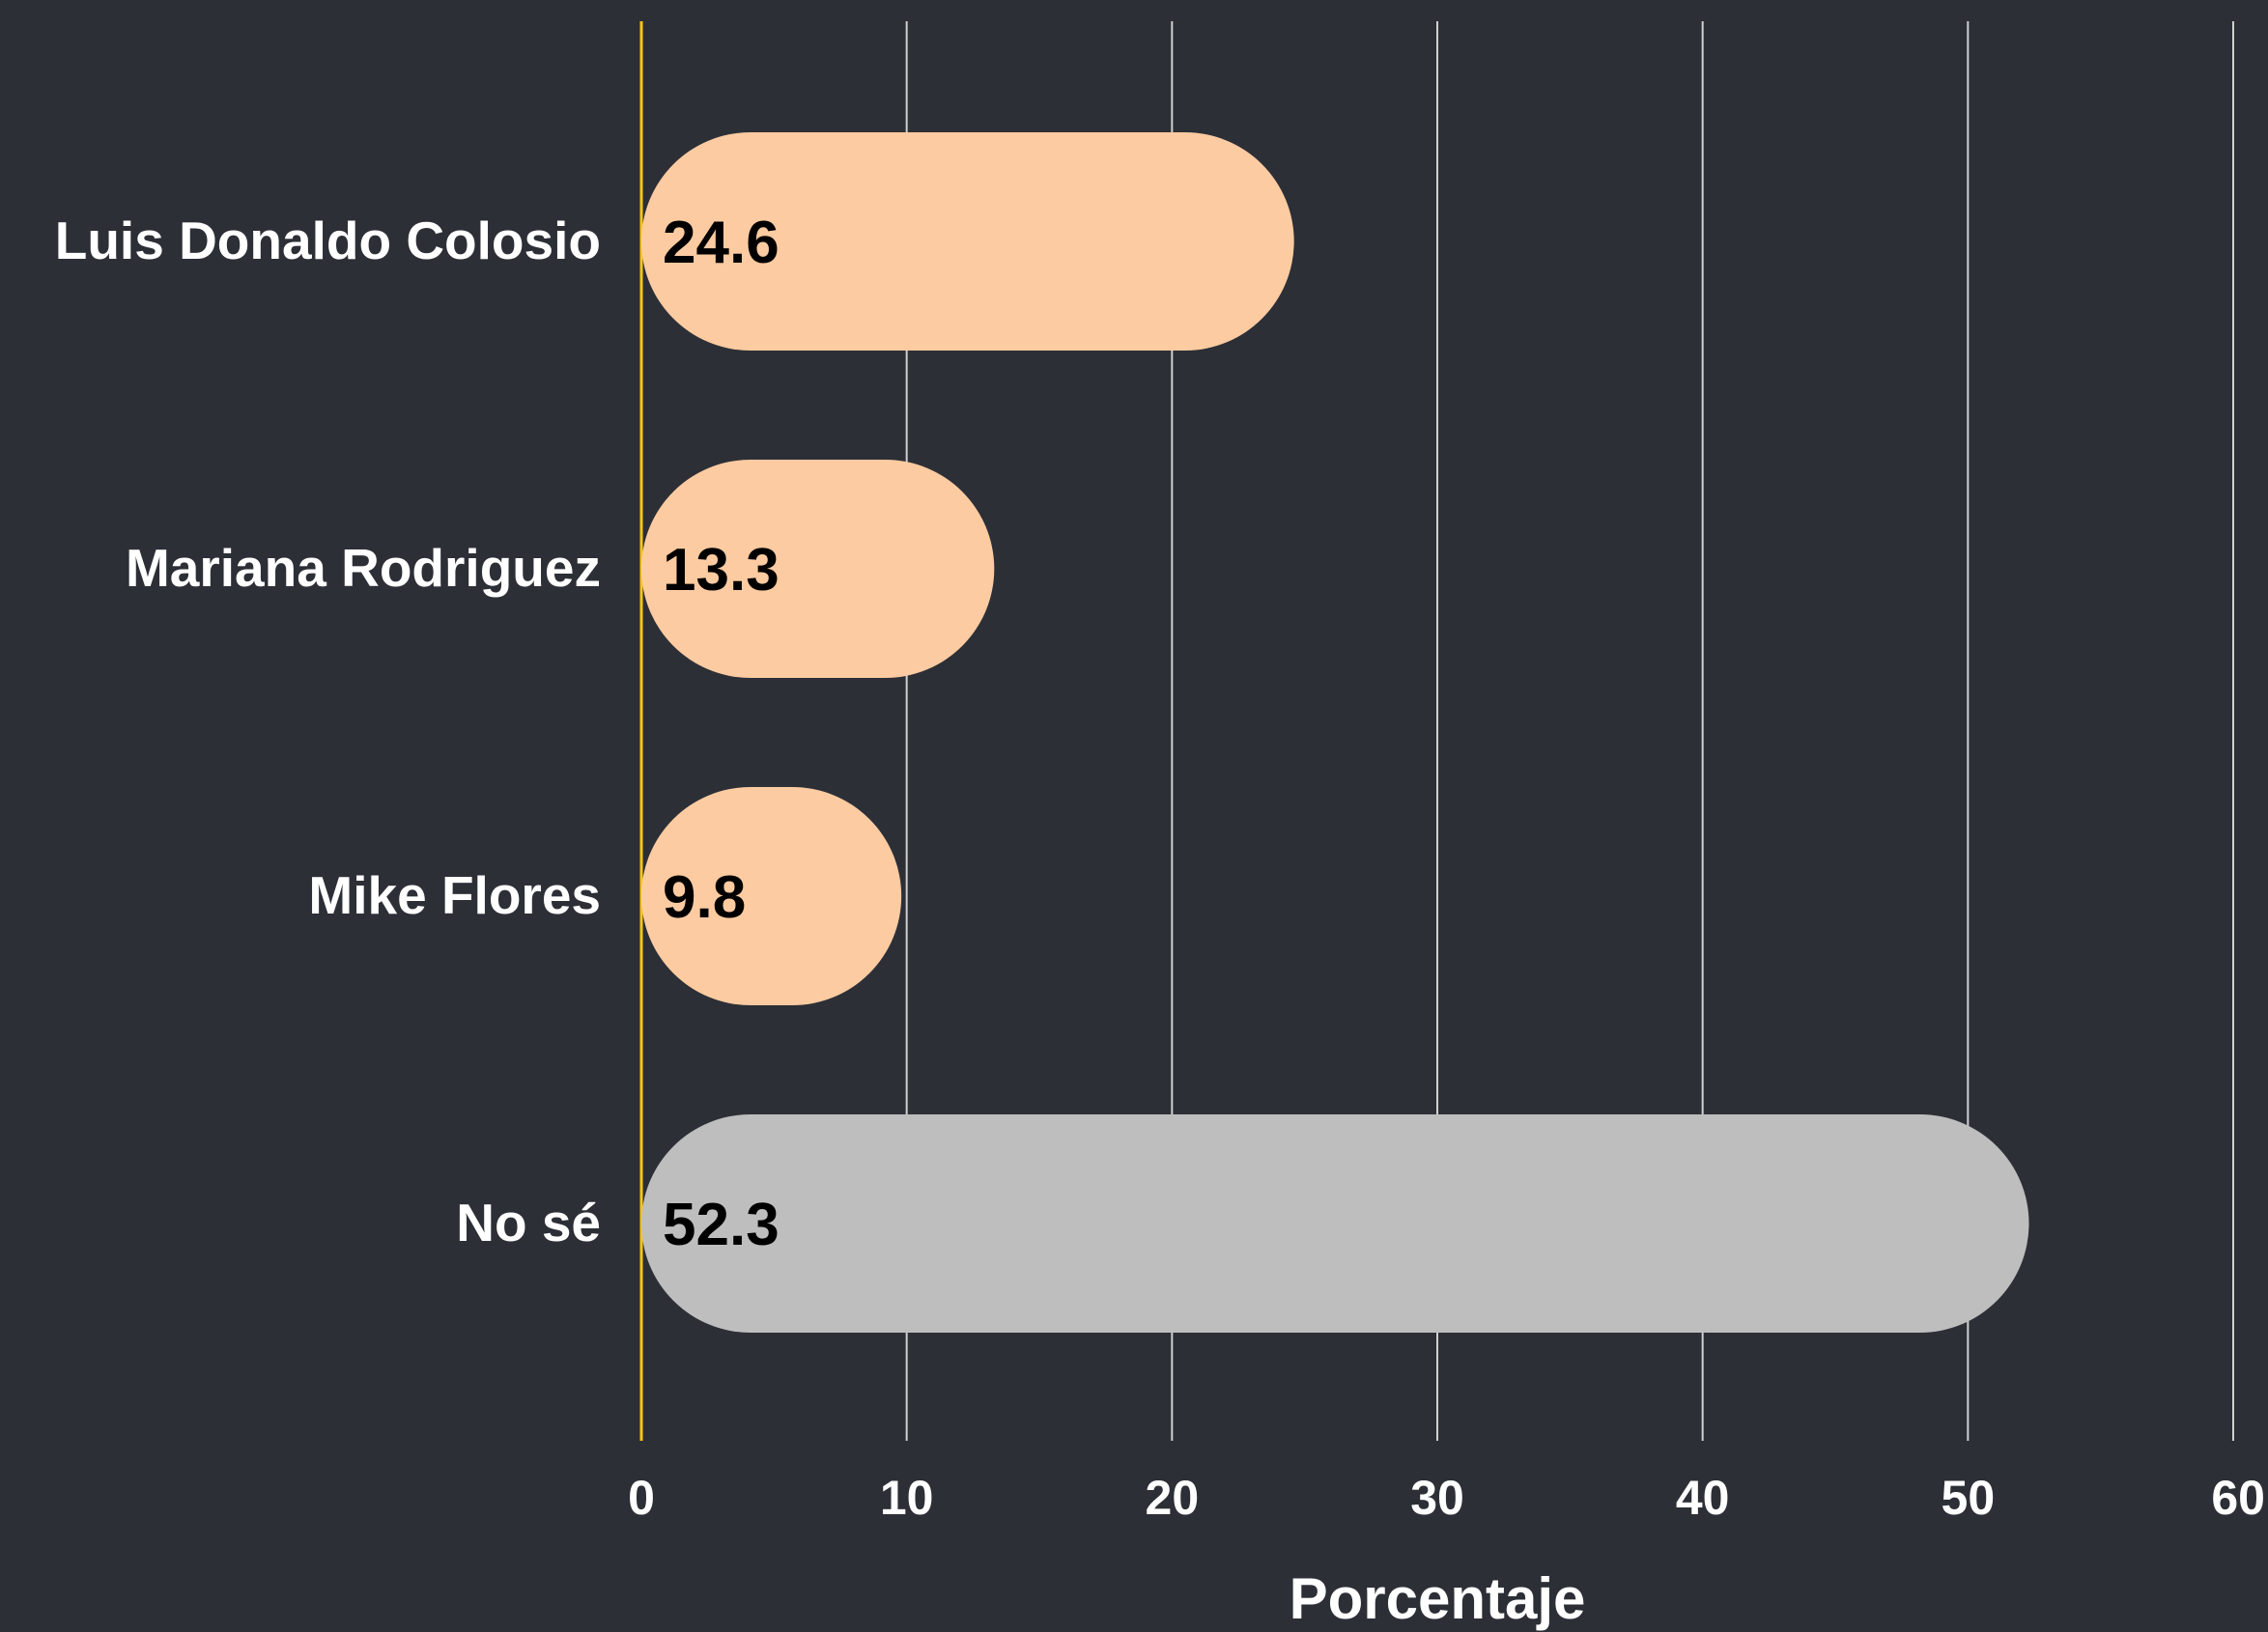  I want to click on category-label: Mike Flores, so click(454, 895).